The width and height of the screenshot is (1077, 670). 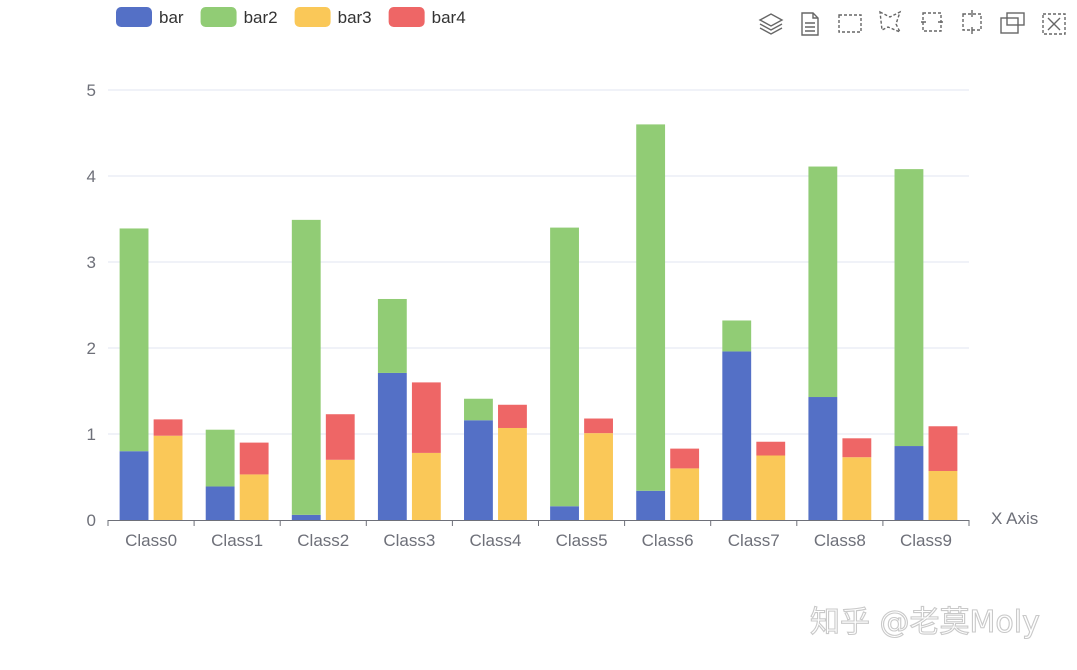 What do you see at coordinates (220, 458) in the screenshot?
I see `bar-bar2-Class1` at bounding box center [220, 458].